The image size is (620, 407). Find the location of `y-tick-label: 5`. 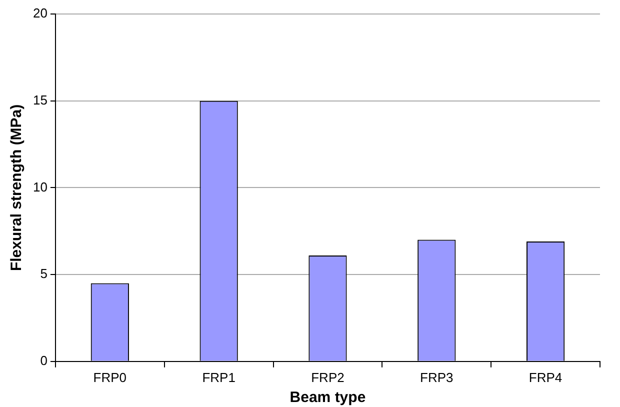

y-tick-label: 5 is located at coordinates (44, 274).